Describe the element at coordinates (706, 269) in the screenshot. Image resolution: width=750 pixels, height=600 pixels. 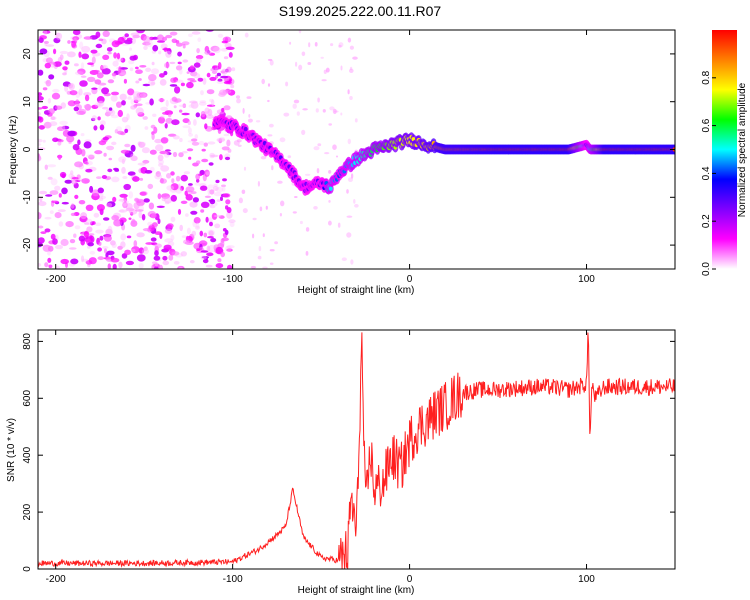
I see `colorbar-tick-label: 0.0` at that location.